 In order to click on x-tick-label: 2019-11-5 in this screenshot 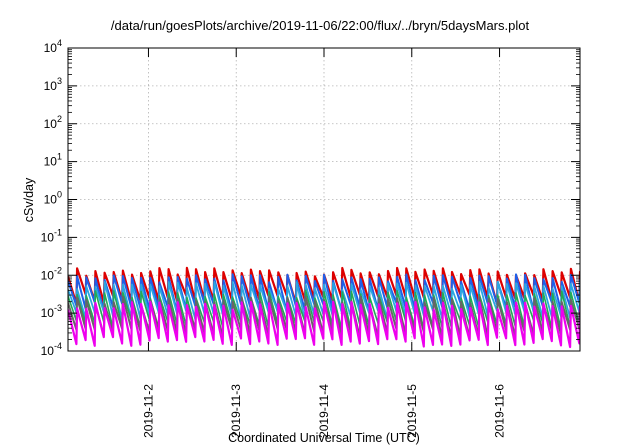, I will do `click(412, 411)`.